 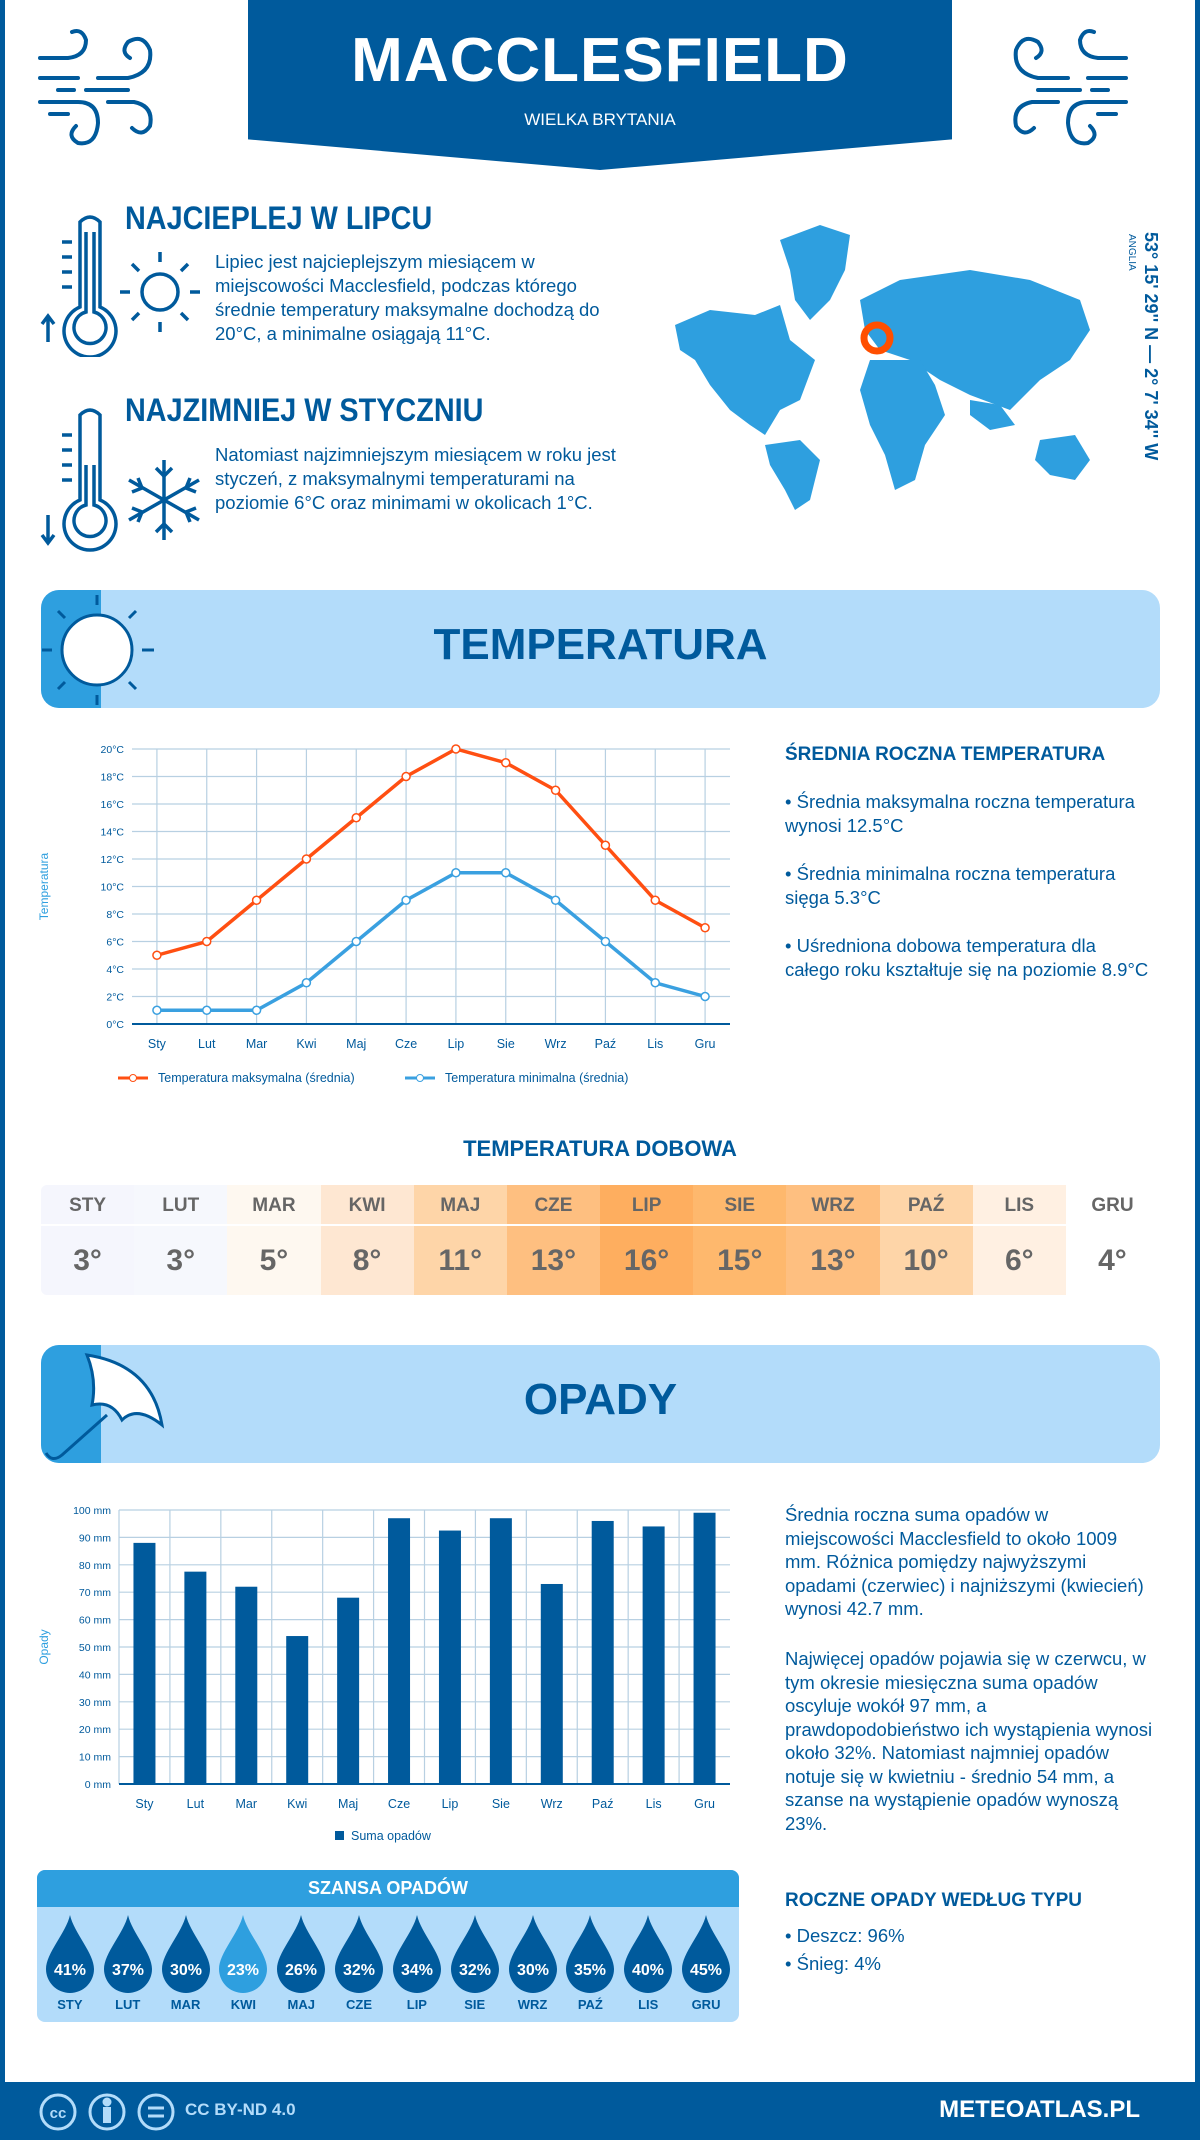 I want to click on temp-value: 3°, so click(x=181, y=1260).